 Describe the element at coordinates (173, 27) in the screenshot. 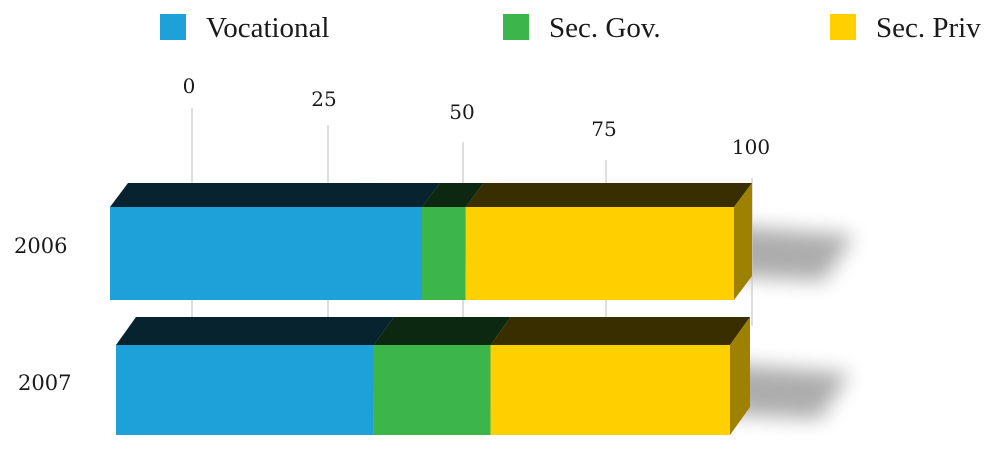

I see `legend-swatch-vocational` at that location.